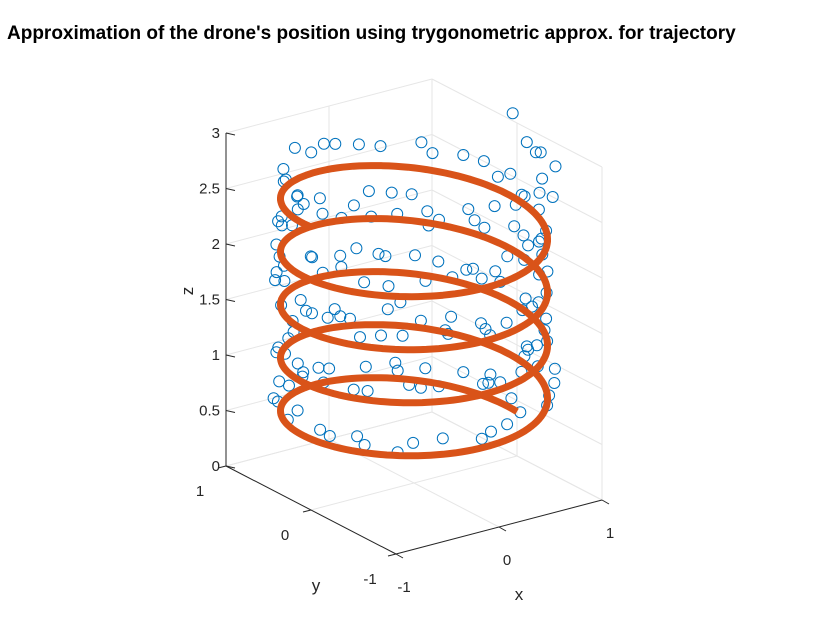 This screenshot has width=840, height=630. Describe the element at coordinates (414, 483) in the screenshot. I see `grid-line` at that location.